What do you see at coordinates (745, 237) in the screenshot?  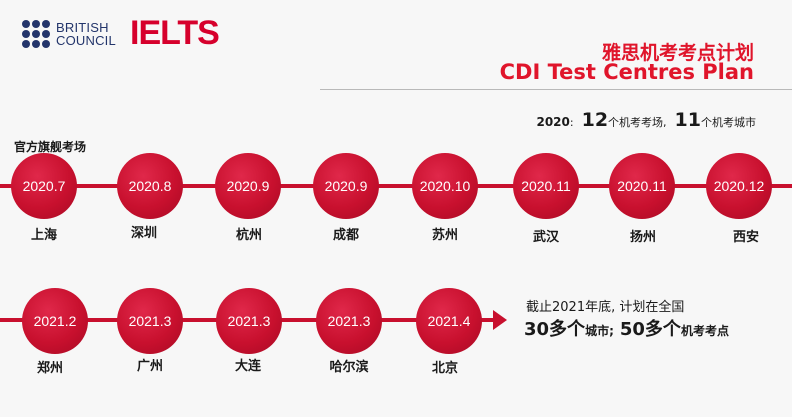 I see `milestone-city: 西安` at bounding box center [745, 237].